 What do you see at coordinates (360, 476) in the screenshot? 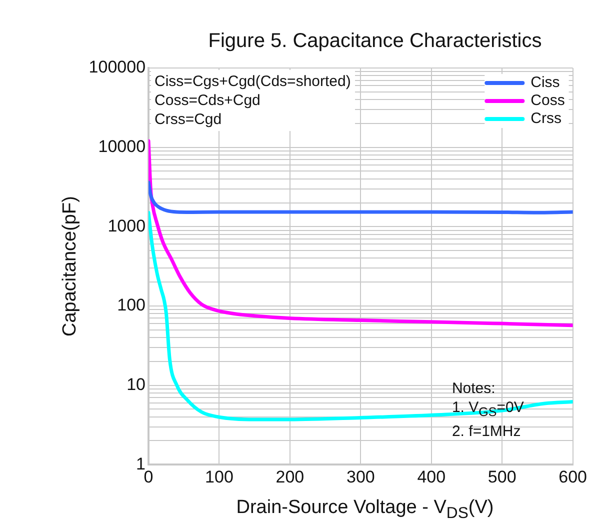
I see `x-tick-label: 300` at bounding box center [360, 476].